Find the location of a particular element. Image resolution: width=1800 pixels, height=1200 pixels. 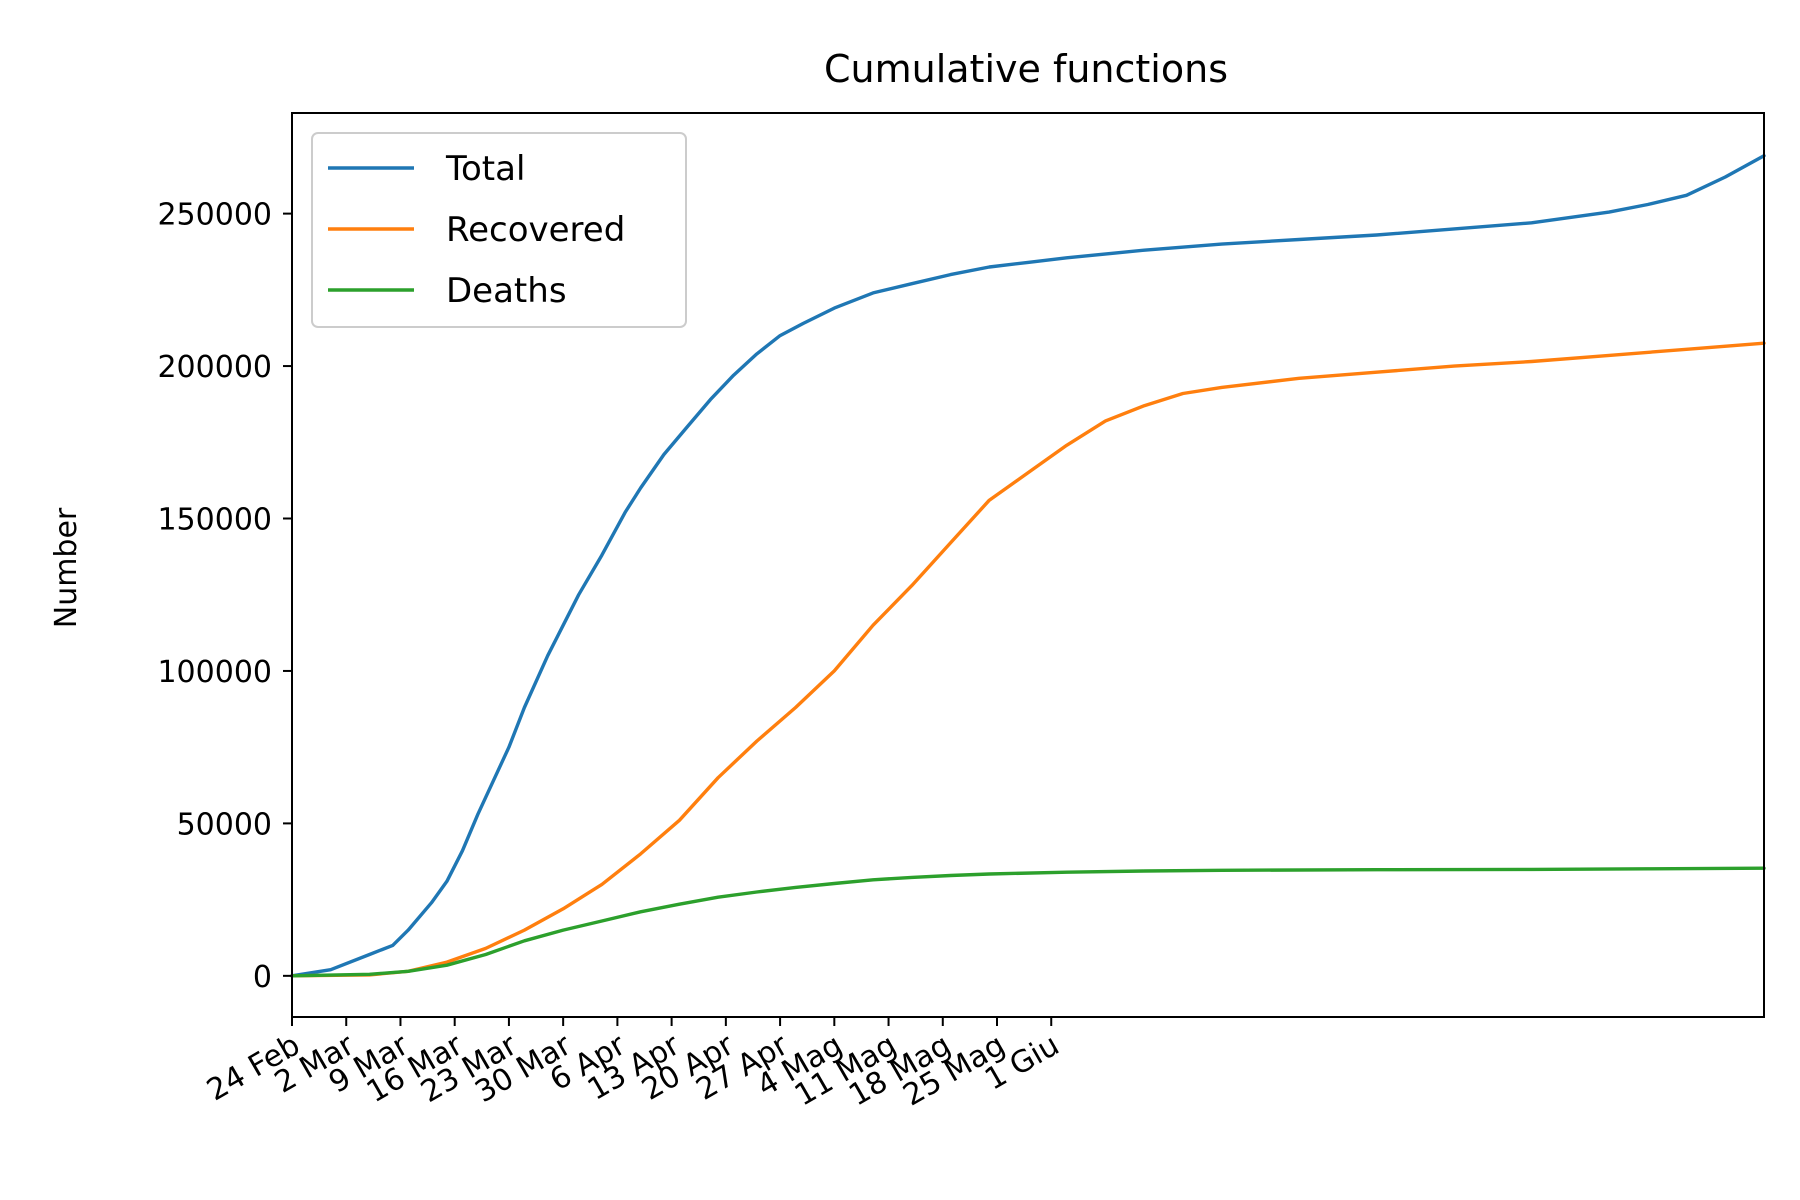

legend-box is located at coordinates (499, 230).